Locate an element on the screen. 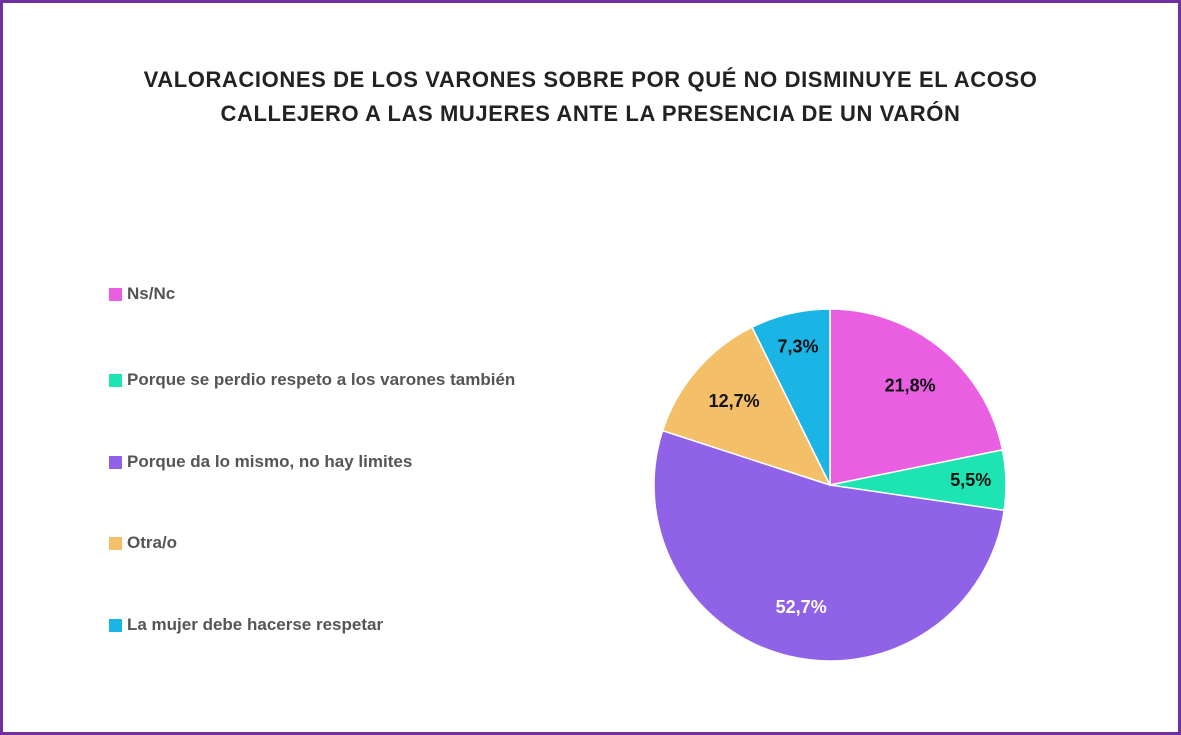  legend-label: Porque da lo mismo, no hay limites is located at coordinates (270, 461).